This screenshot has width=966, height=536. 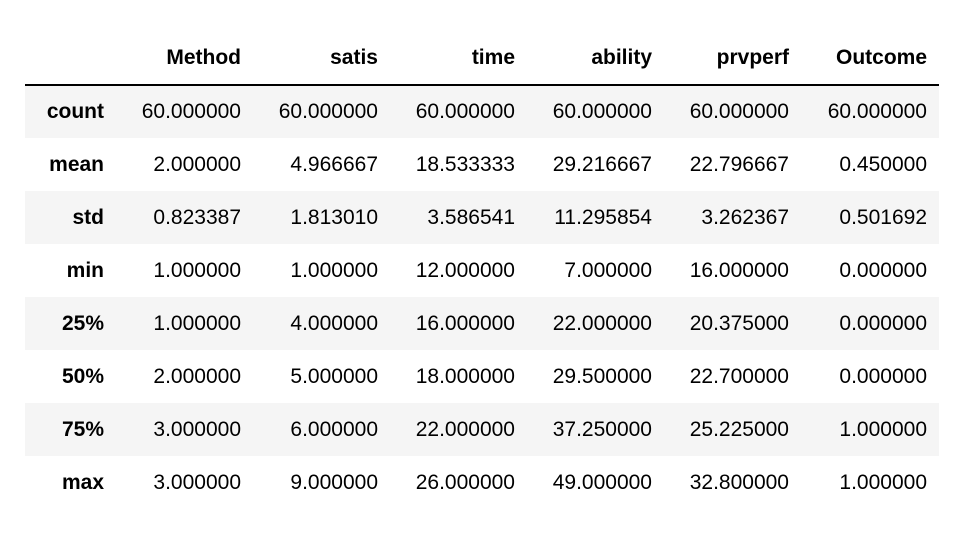 I want to click on column-header-ability: ability, so click(x=595, y=59).